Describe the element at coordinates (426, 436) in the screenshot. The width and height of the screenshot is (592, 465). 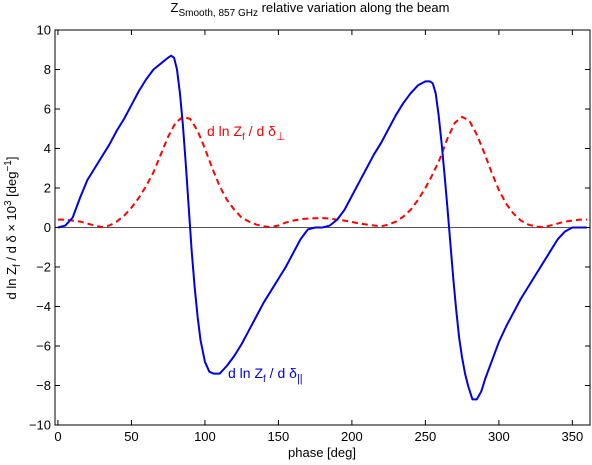
I see `x-tick-label: 250` at that location.